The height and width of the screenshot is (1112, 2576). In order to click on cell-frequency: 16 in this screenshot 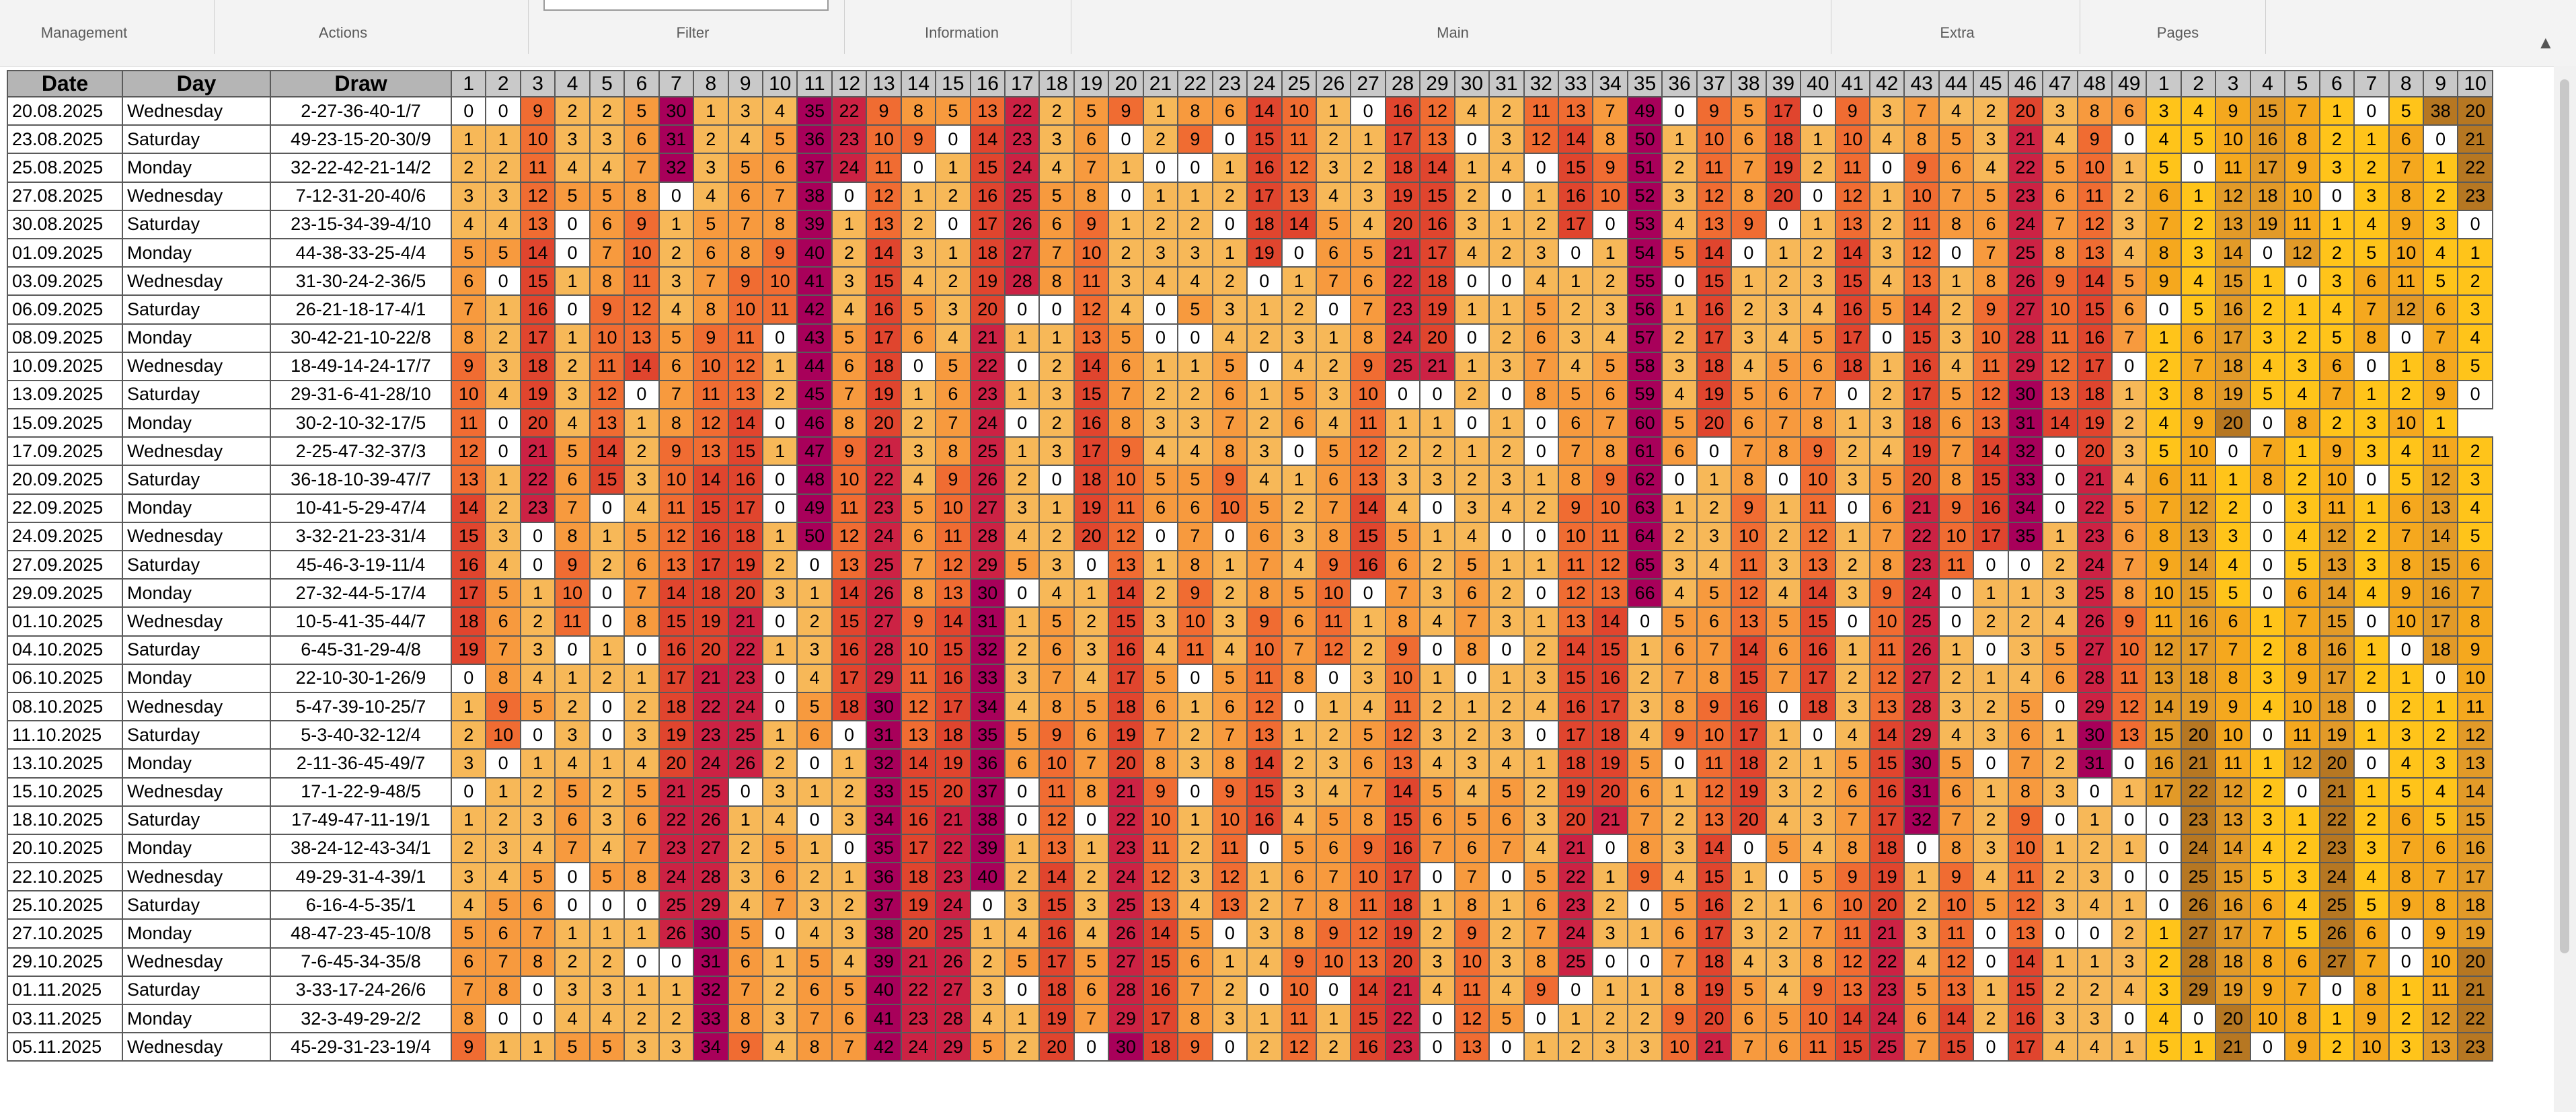, I will do `click(676, 650)`.